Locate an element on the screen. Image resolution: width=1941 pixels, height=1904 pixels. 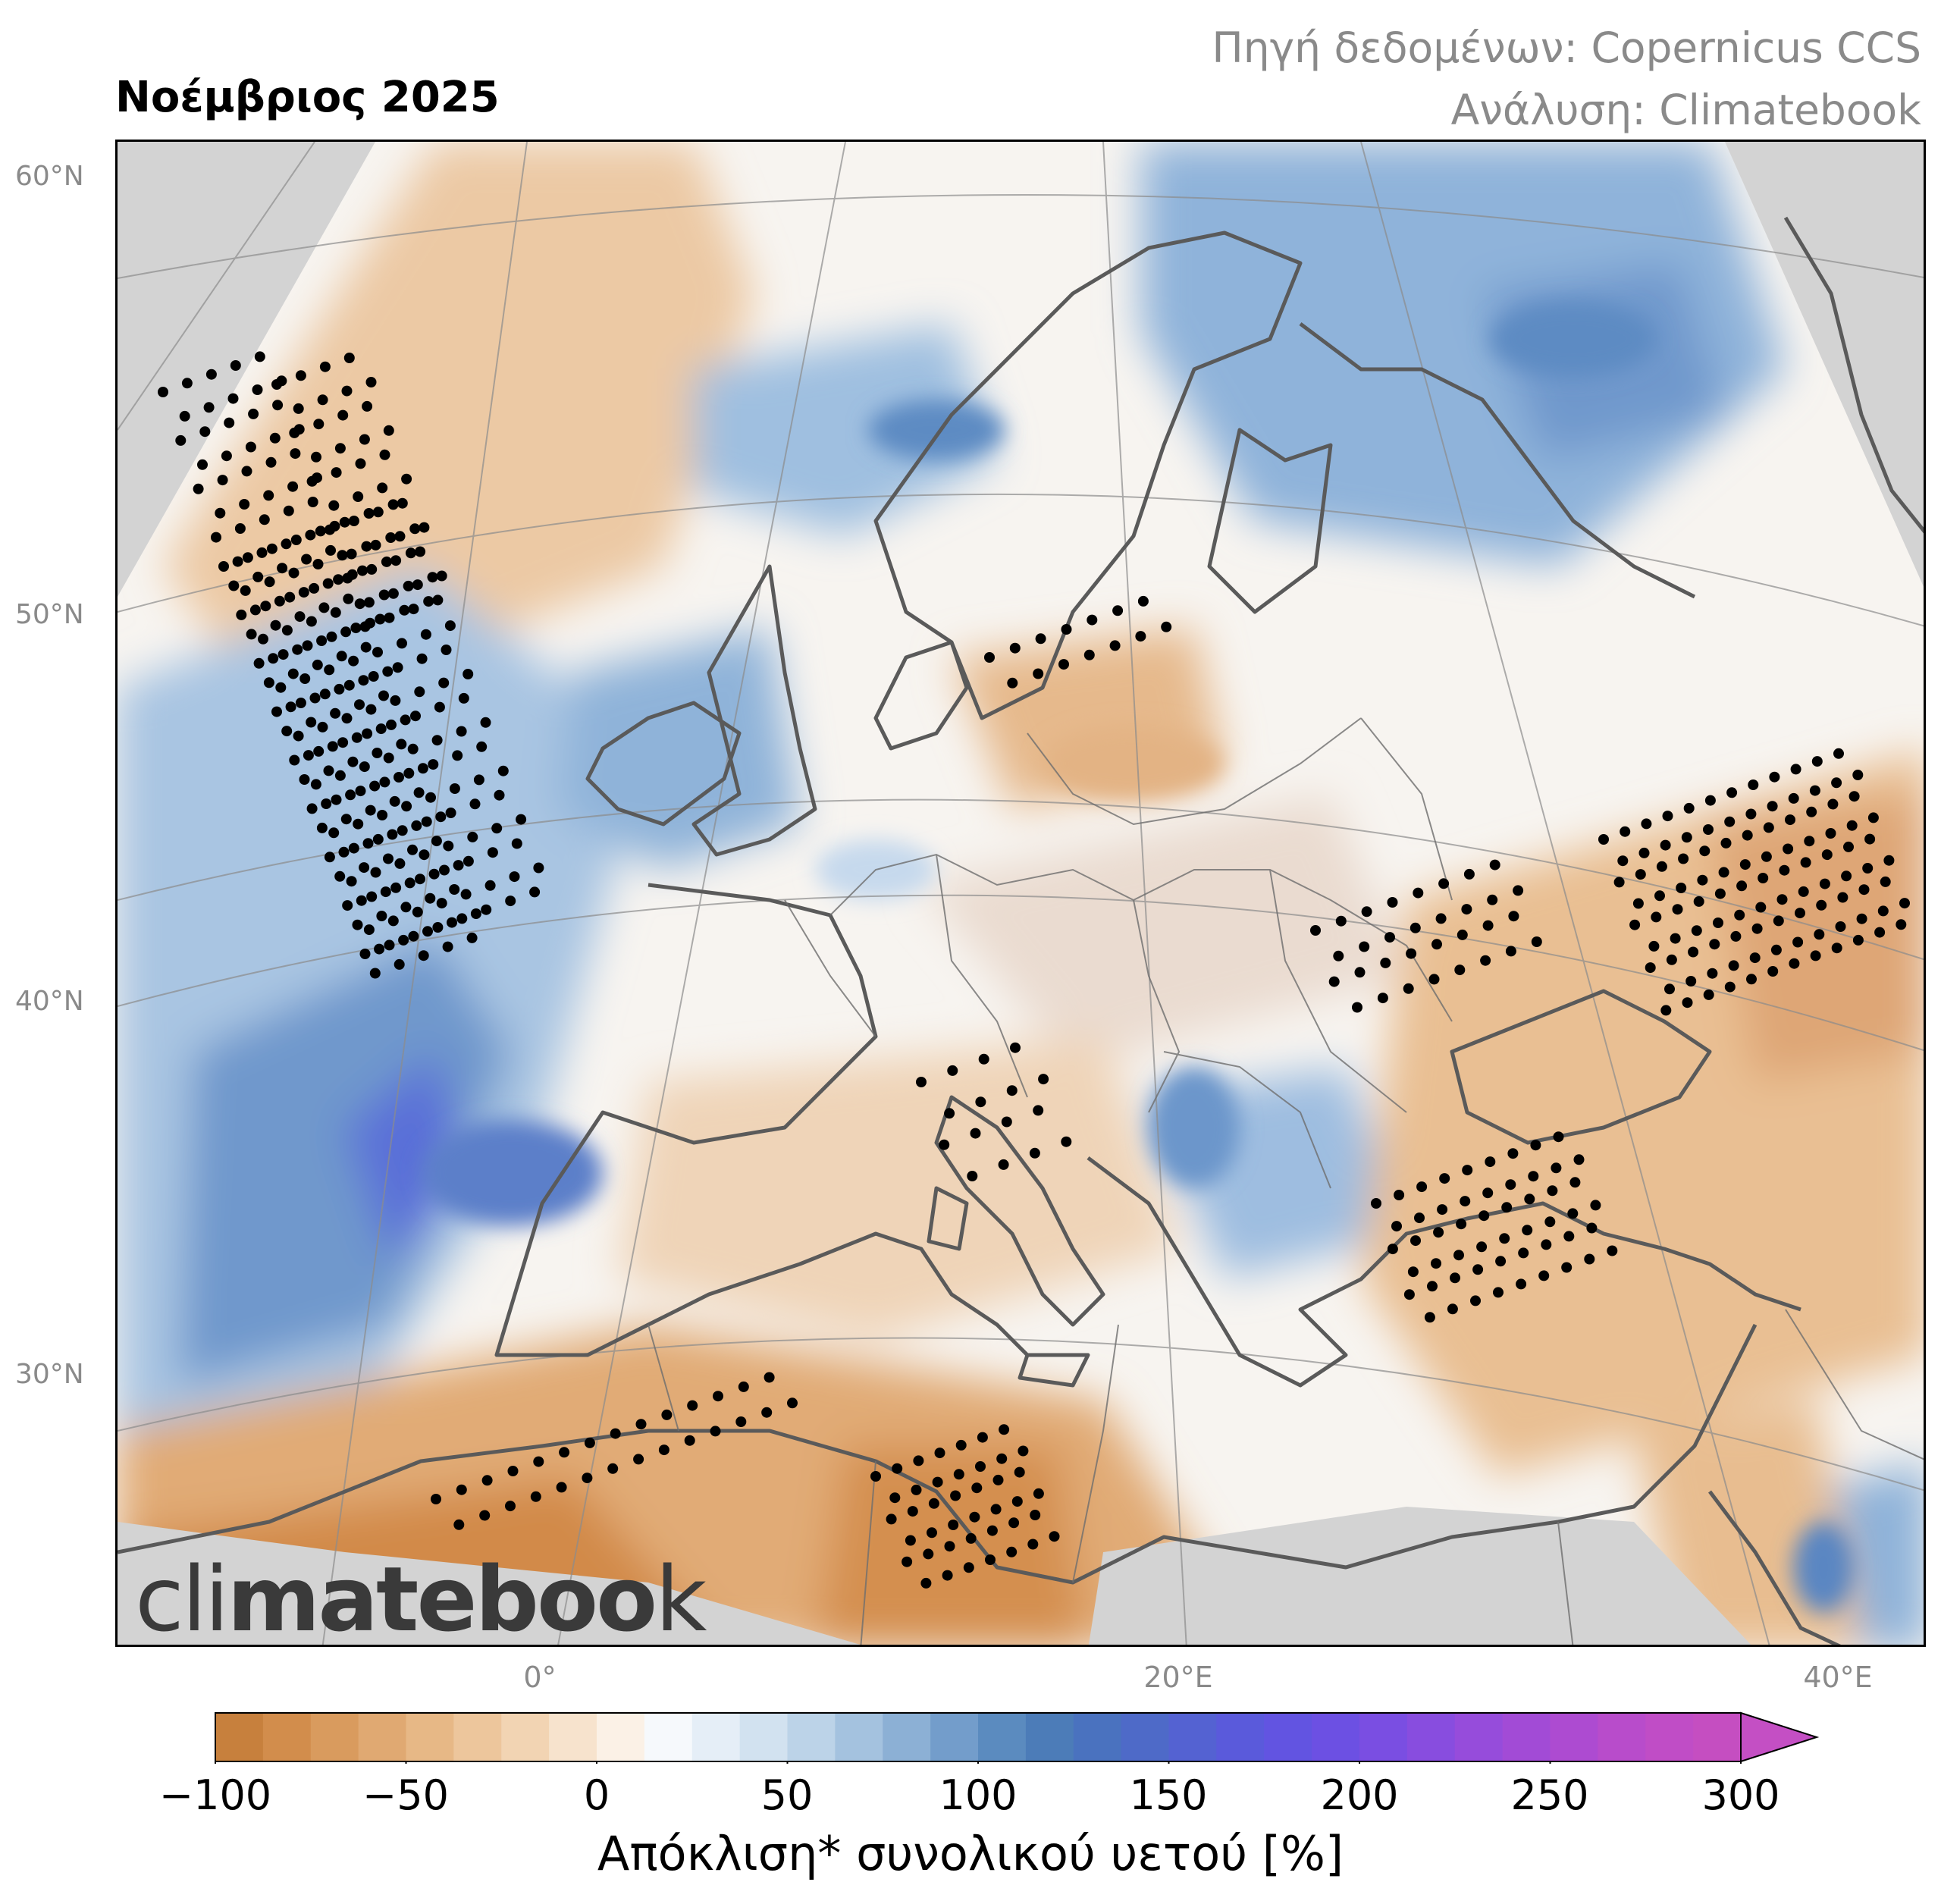
coast-ireland is located at coordinates (663, 764).